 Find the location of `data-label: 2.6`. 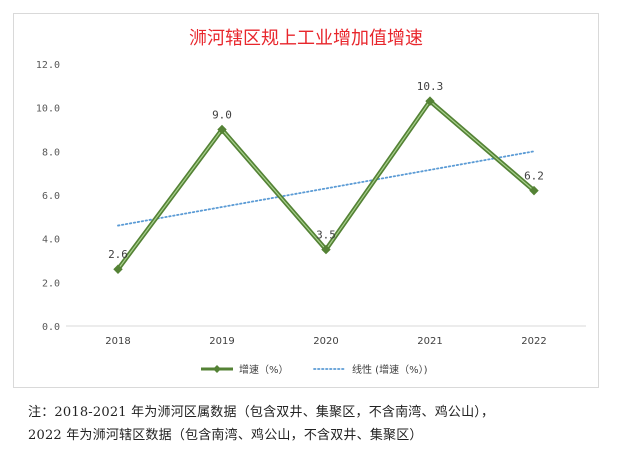

data-label: 2.6 is located at coordinates (118, 254).